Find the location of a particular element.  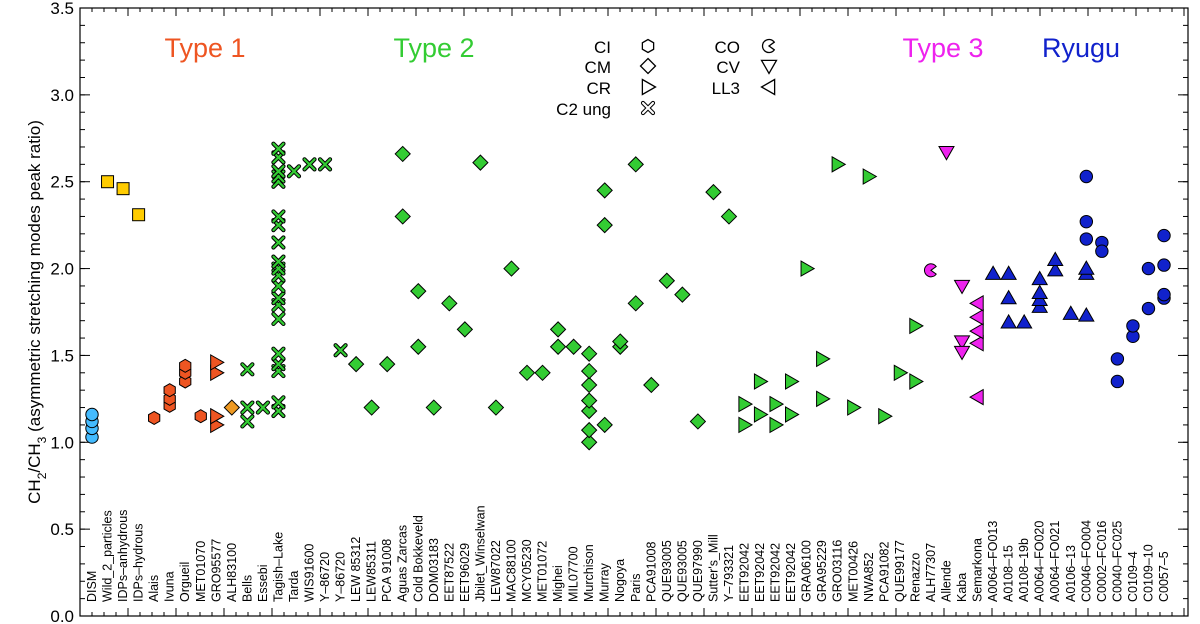

y-tick-label: 1.0 is located at coordinates (62, 442).